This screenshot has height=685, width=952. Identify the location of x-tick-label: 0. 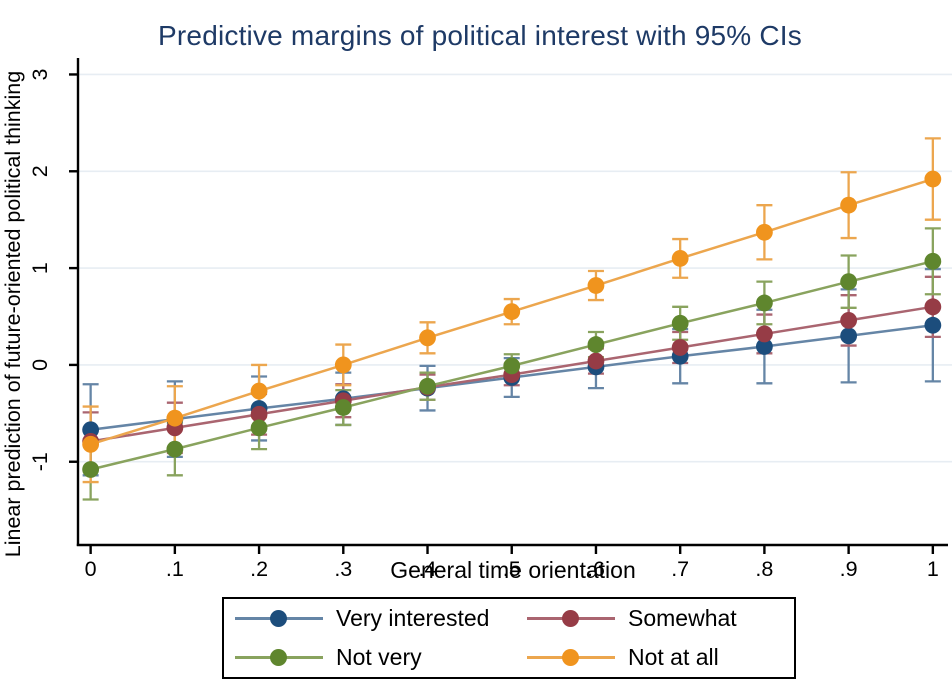
(91, 569).